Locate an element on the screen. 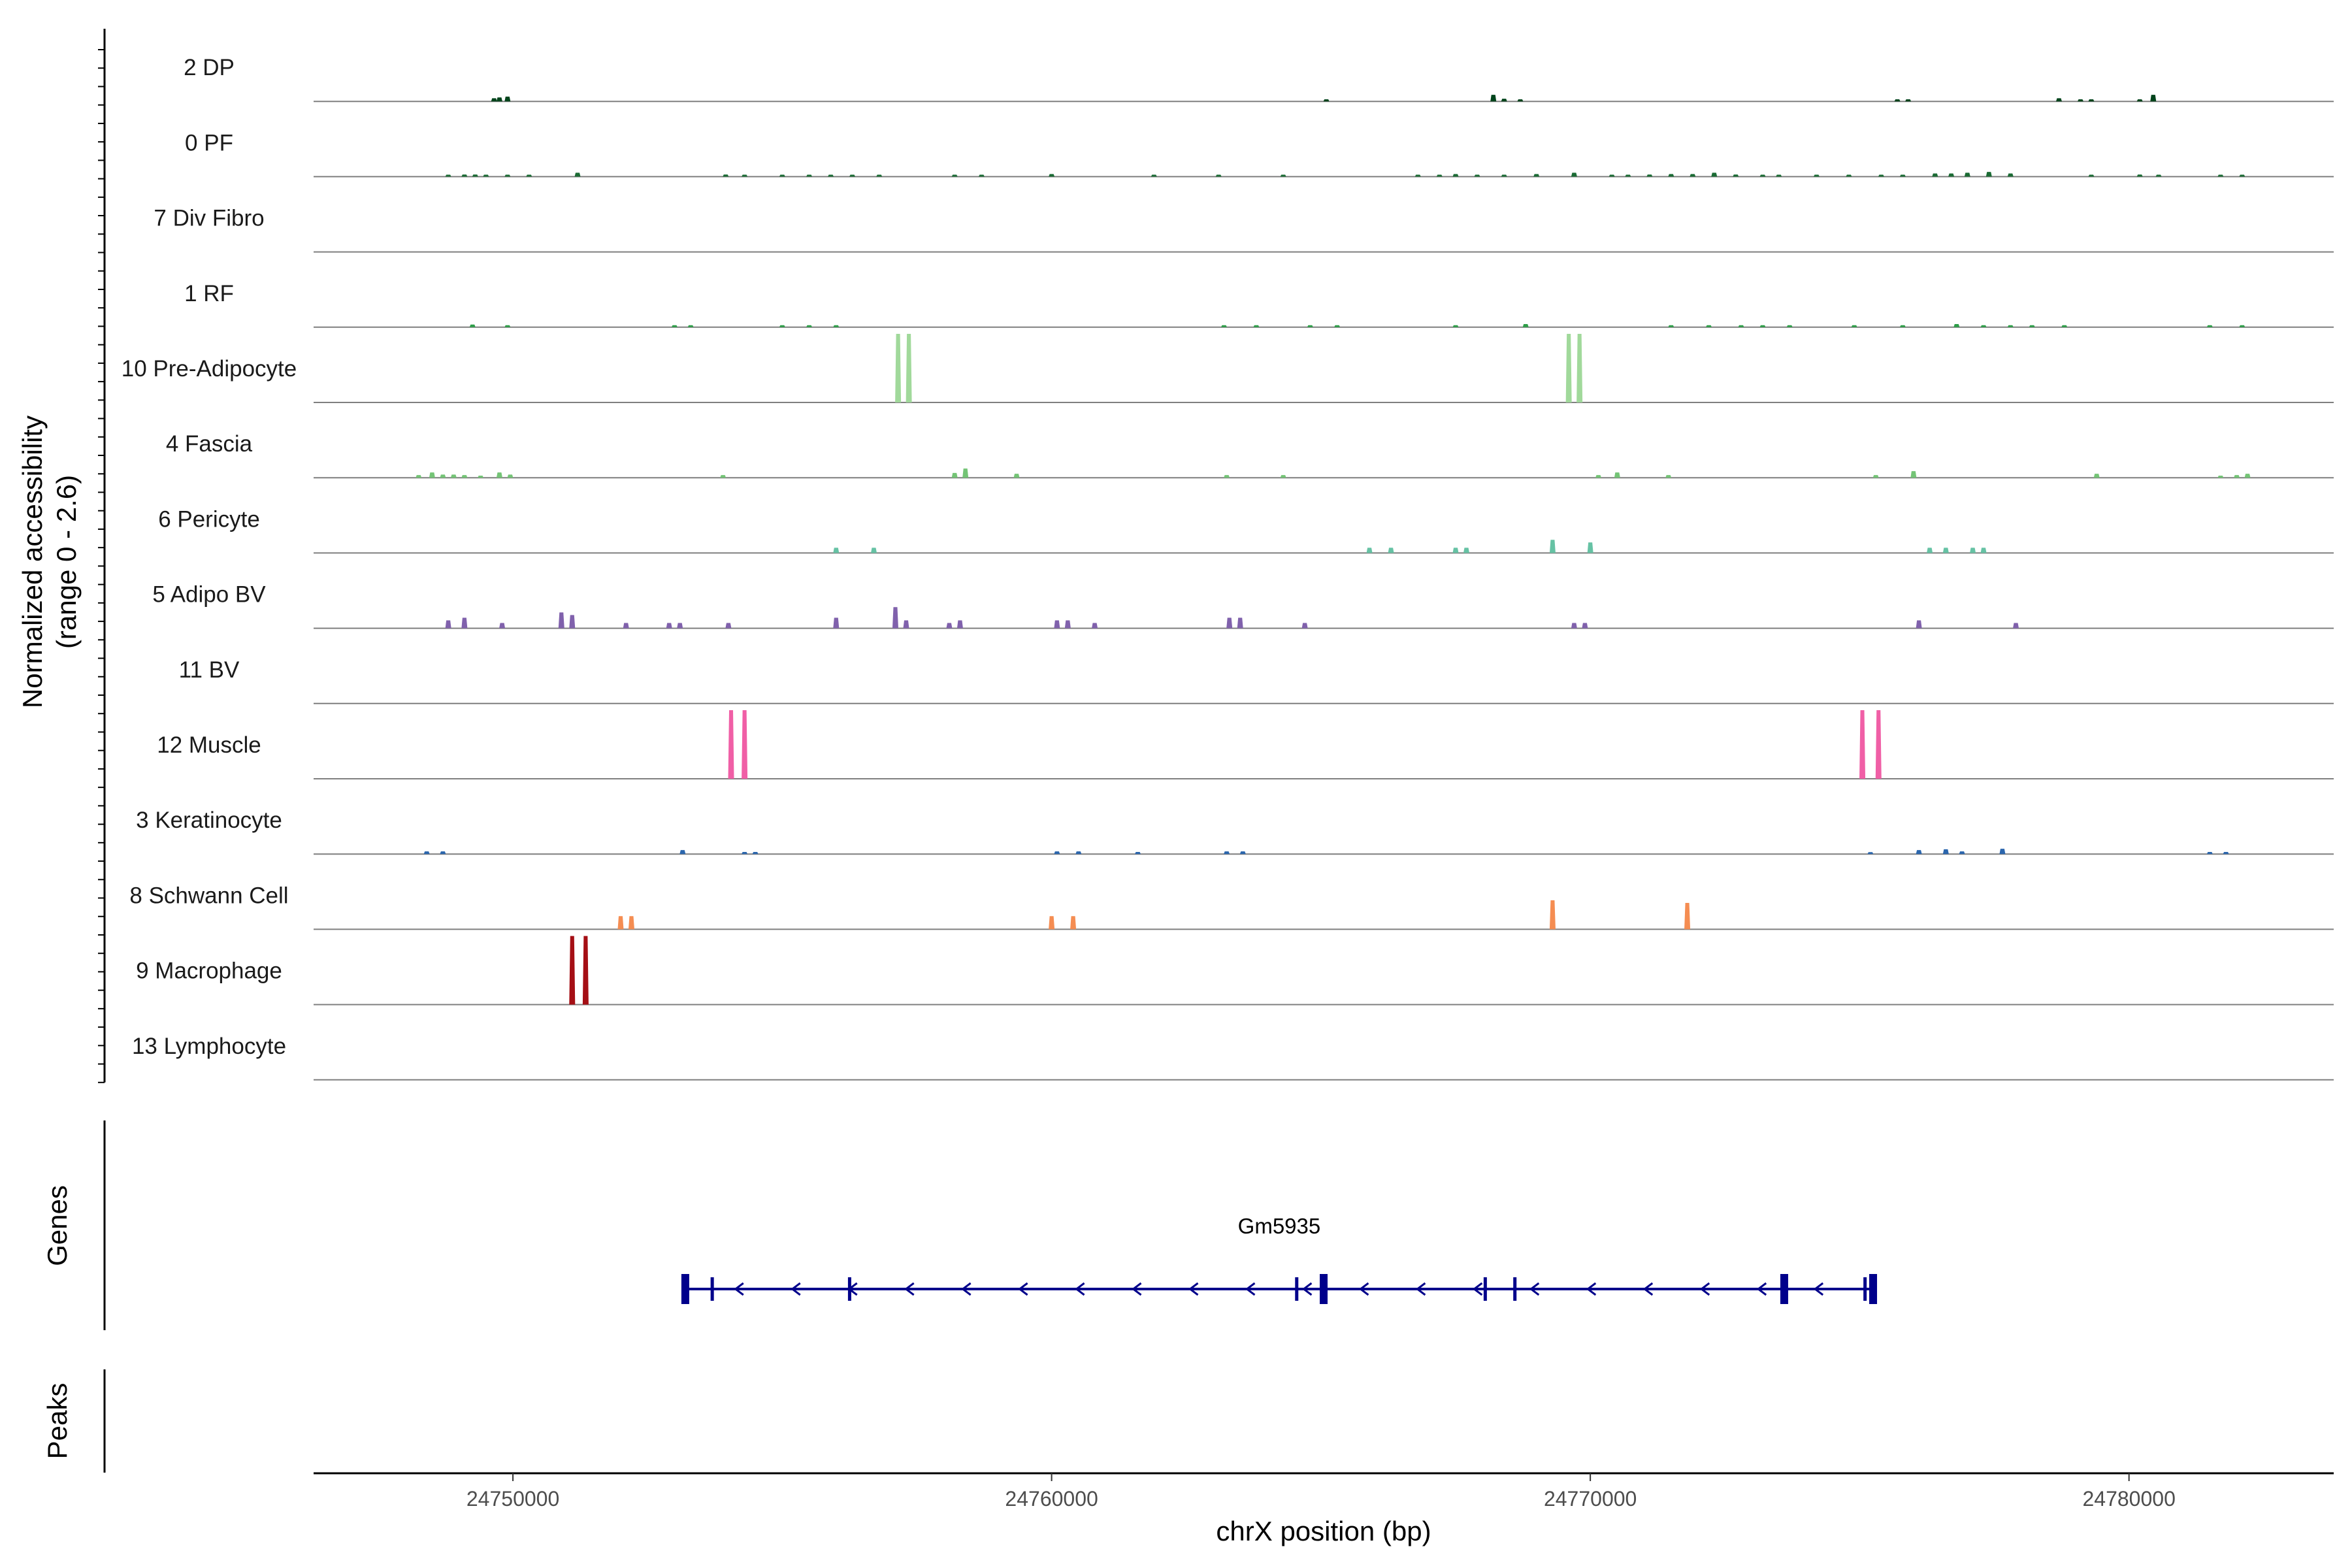  track-label: 13 Lymphocyte is located at coordinates (209, 1046).